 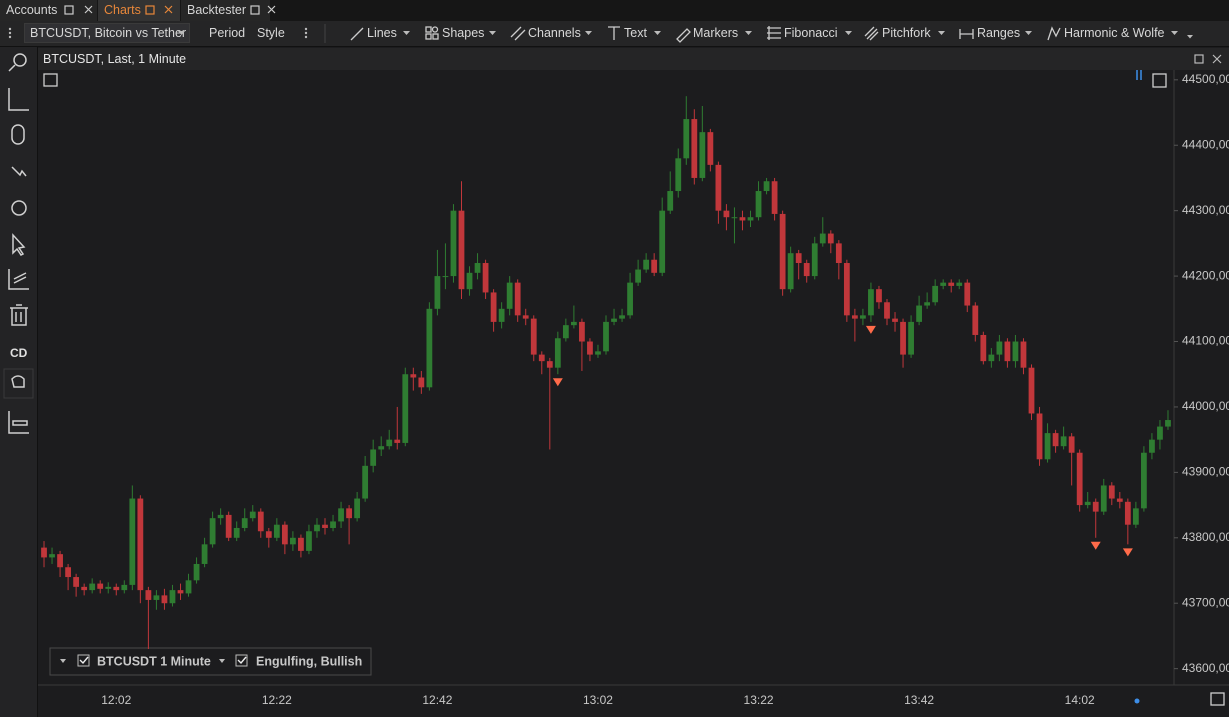 I want to click on symbol-select, so click(x=107, y=33).